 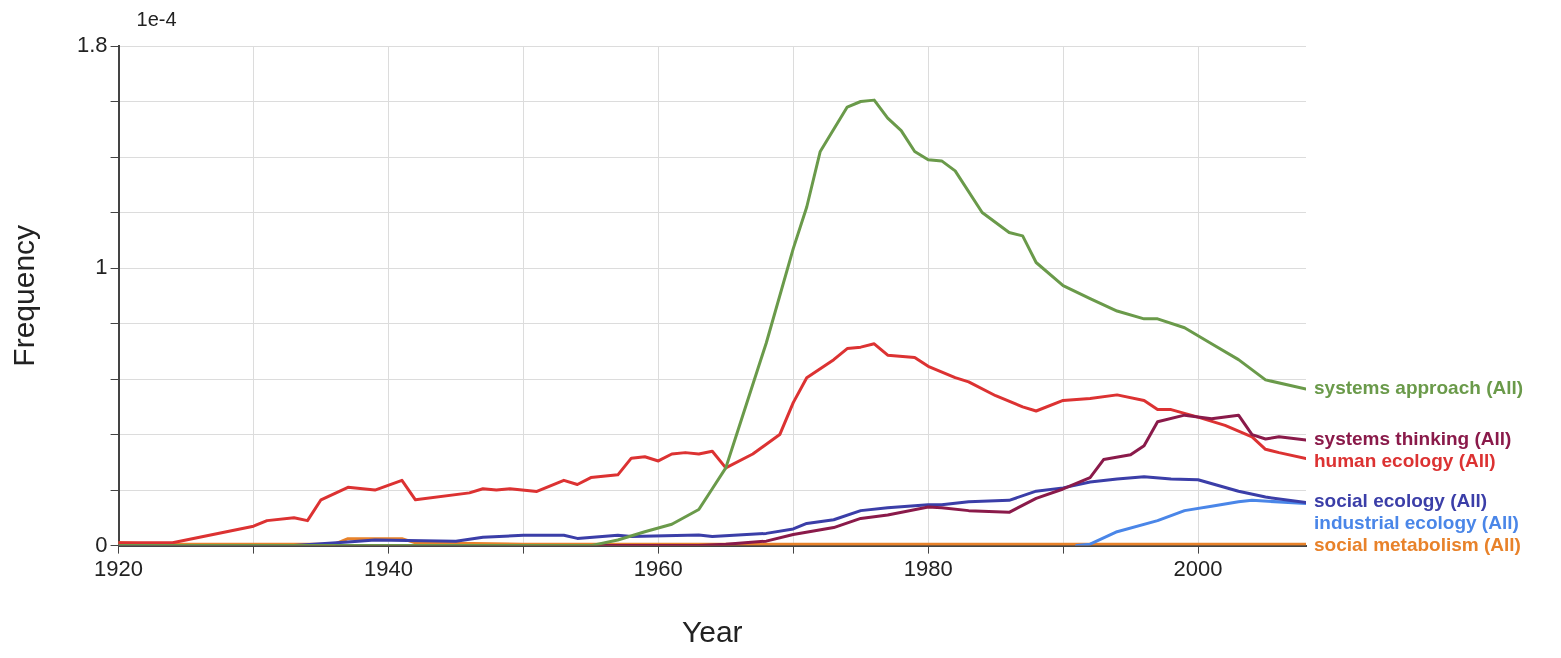 I want to click on x-tick-label: 1960, so click(x=658, y=568).